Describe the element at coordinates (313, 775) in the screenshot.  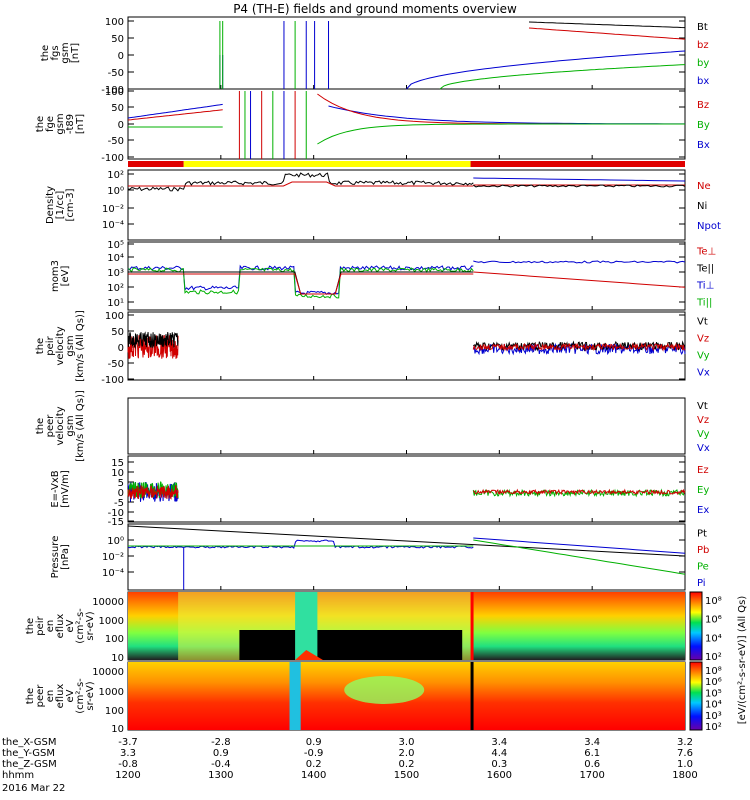
I see `x-axis-value: 1400` at that location.